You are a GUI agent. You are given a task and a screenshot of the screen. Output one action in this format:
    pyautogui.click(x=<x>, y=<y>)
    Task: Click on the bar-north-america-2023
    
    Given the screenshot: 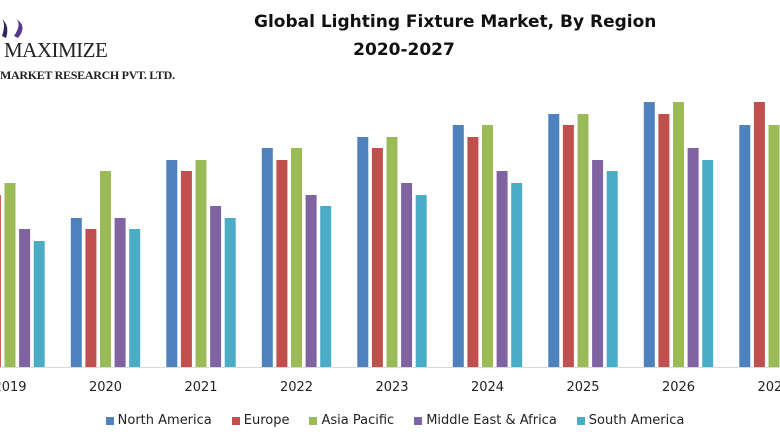 What is the action you would take?
    pyautogui.click(x=363, y=252)
    